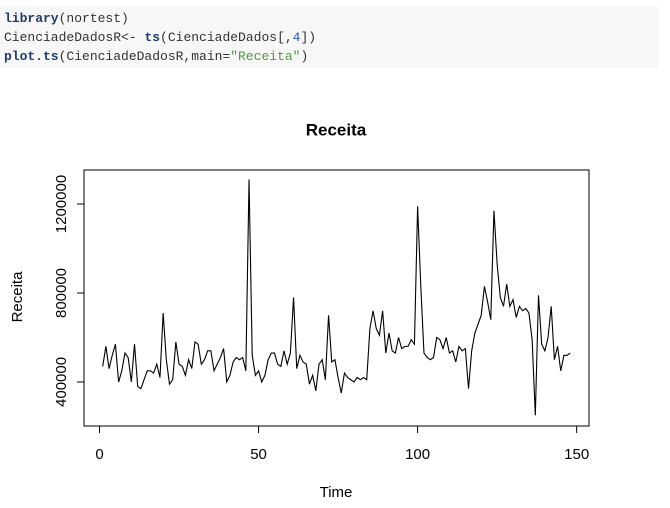 The image size is (670, 508). I want to click on x-tick-label: 0, so click(99, 454).